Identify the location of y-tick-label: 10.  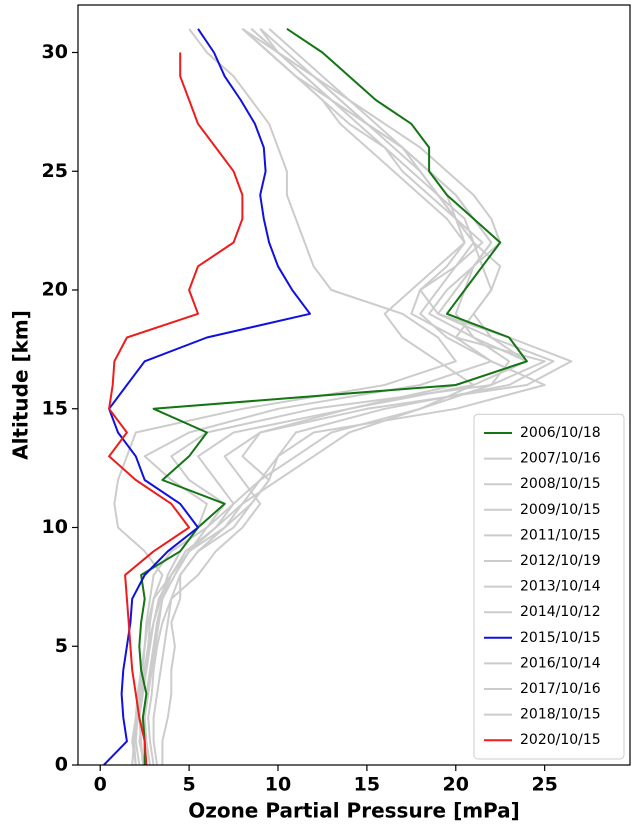
(55, 527).